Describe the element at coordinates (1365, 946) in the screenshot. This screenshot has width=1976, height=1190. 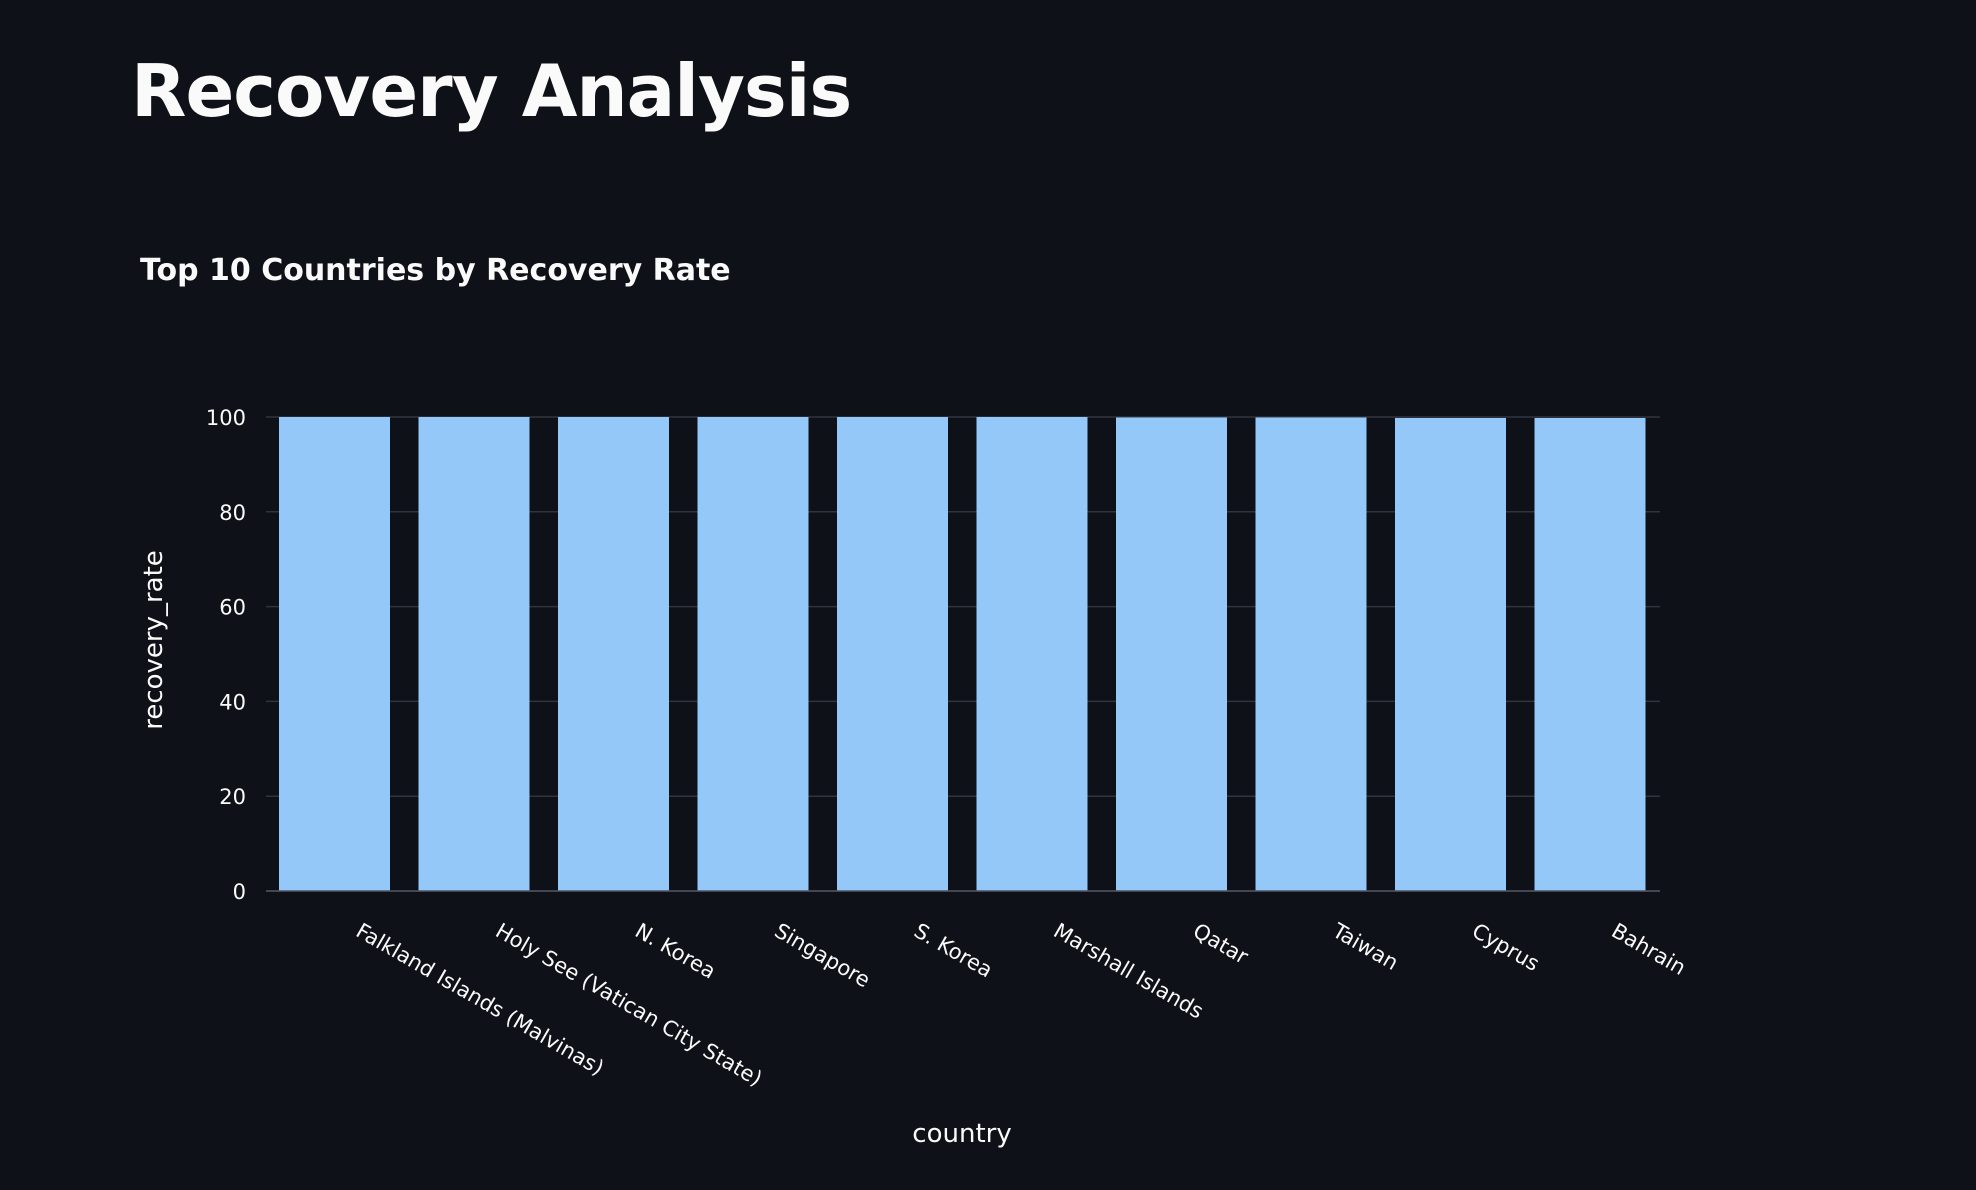
I see `x-tick-label: Taiwan` at that location.